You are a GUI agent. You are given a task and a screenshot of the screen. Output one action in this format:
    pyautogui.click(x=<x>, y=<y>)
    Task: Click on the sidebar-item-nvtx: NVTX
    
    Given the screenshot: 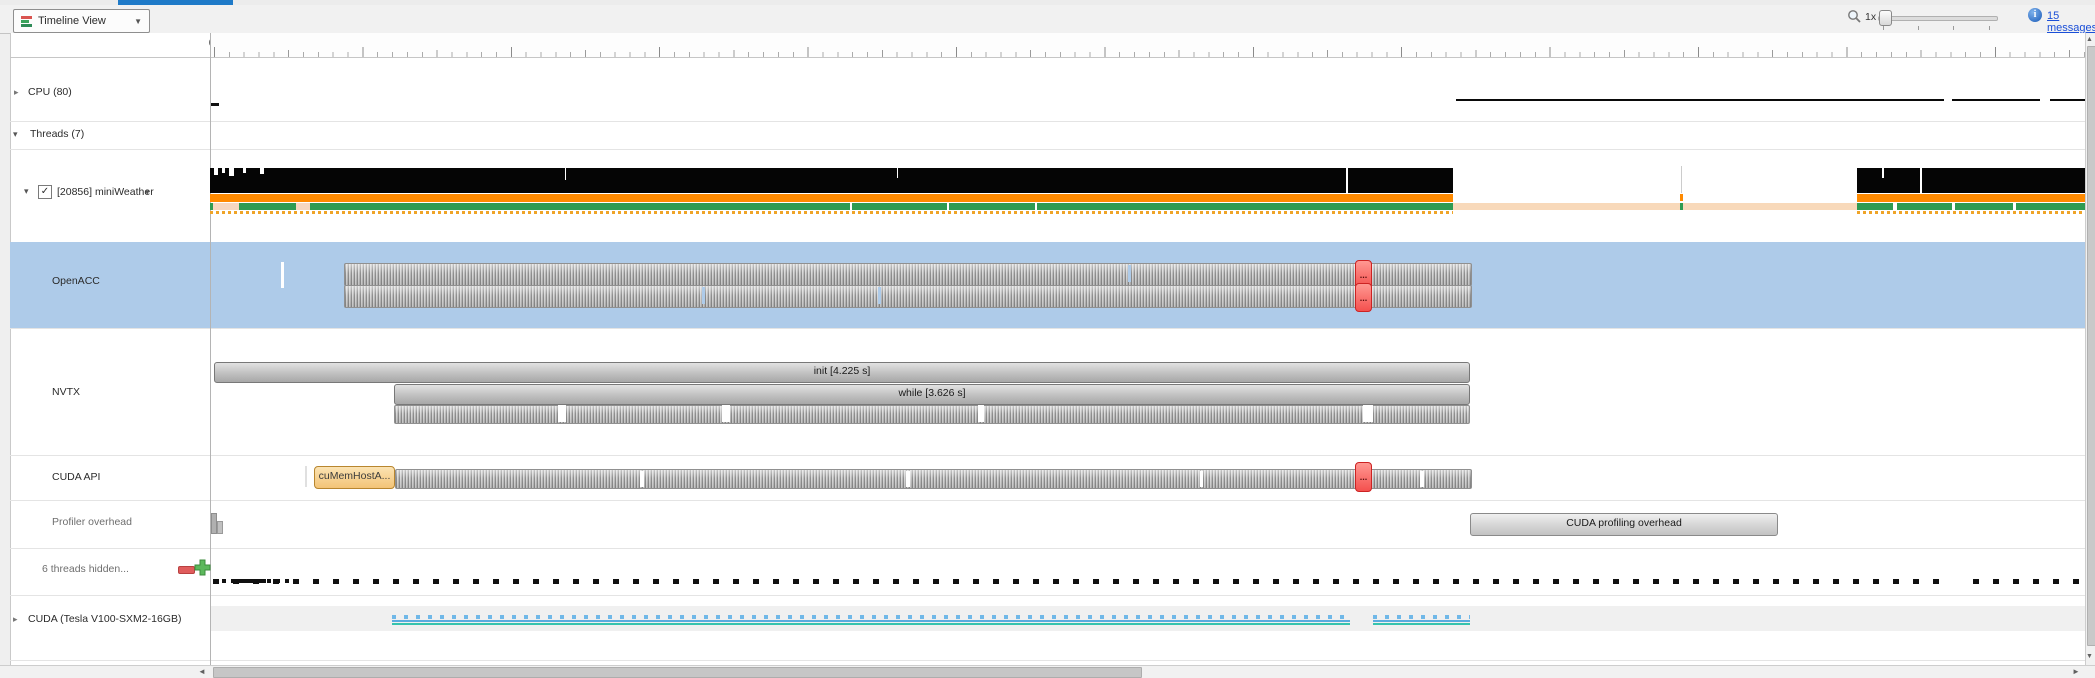 What is the action you would take?
    pyautogui.click(x=66, y=392)
    